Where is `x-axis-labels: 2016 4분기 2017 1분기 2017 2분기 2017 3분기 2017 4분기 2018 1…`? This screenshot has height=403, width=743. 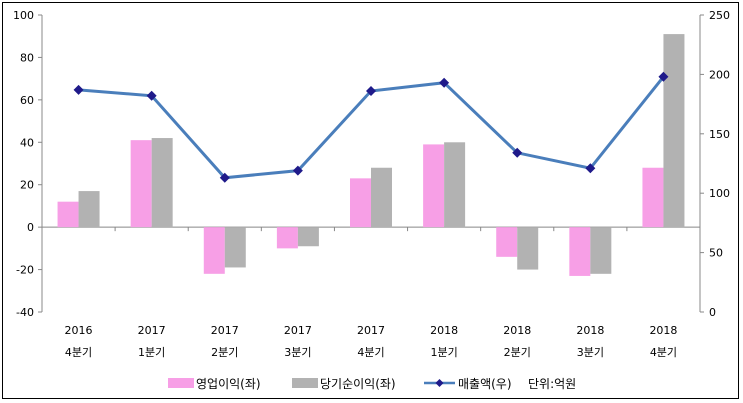
x-axis-labels: 2016 4분기 2017 1분기 2017 2분기 2017 3분기 2017 4분기 2018 1… is located at coordinates (371, 341).